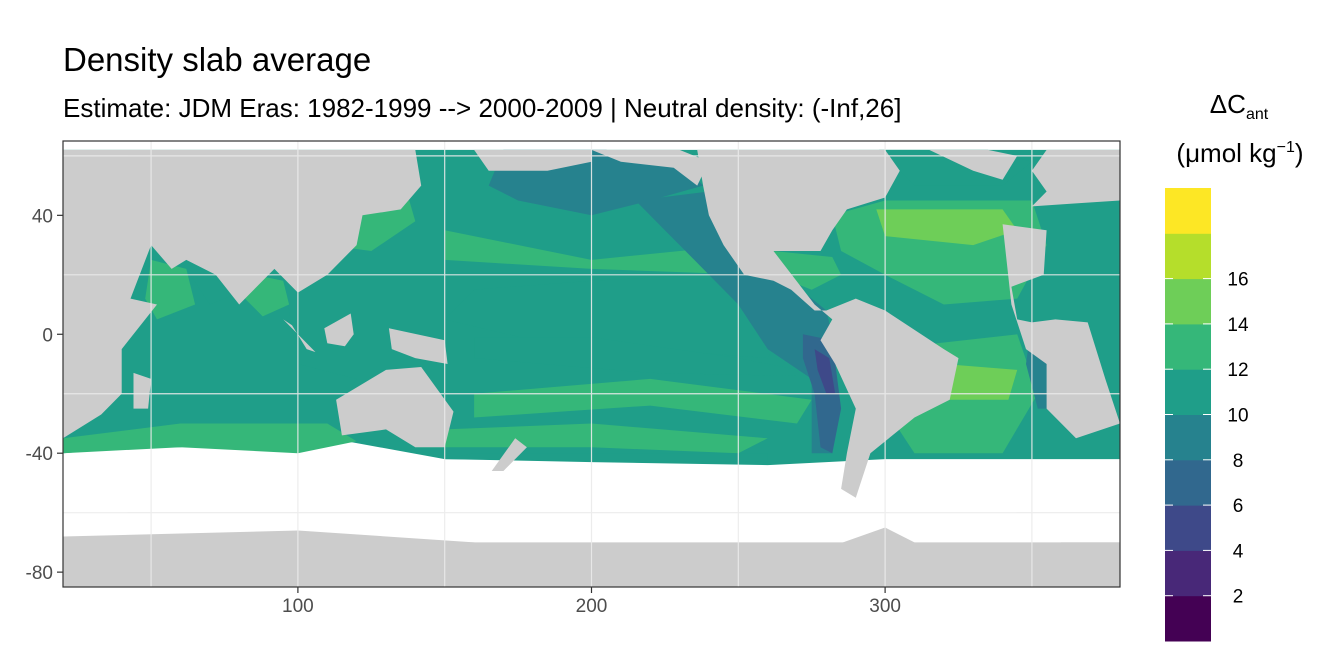 This screenshot has height=672, width=1344. I want to click on y-tick-label: -40, so click(39, 454).